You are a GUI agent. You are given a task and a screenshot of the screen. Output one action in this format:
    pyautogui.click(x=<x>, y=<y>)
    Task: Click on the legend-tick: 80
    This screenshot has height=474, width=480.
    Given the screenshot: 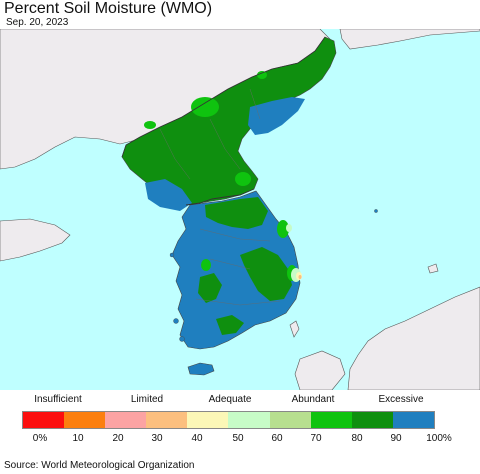 What is the action you would take?
    pyautogui.click(x=357, y=438)
    